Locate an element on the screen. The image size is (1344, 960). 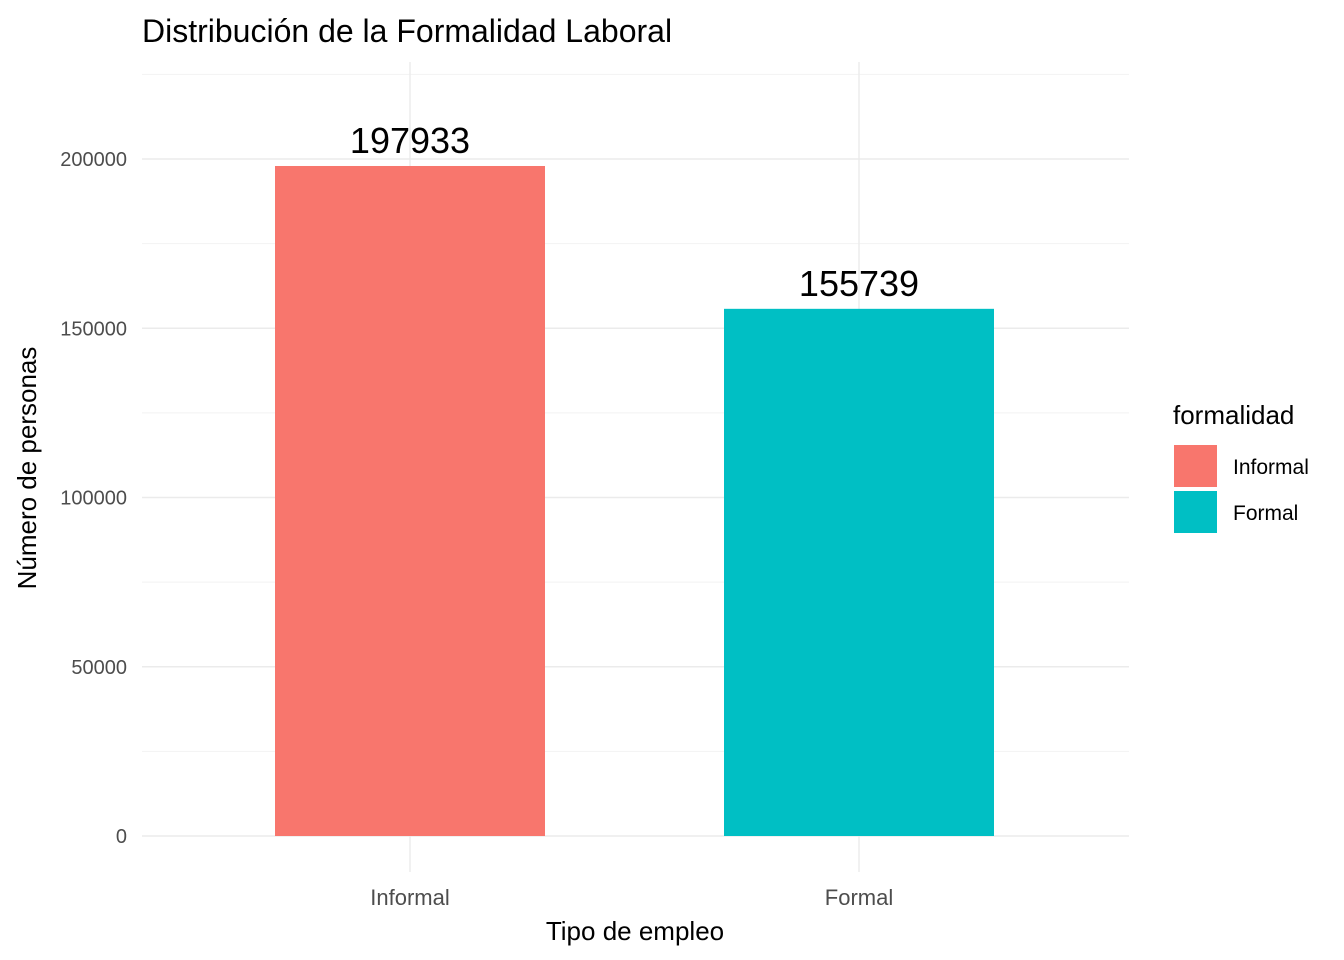
y-tick-label: 150000 is located at coordinates (93, 329).